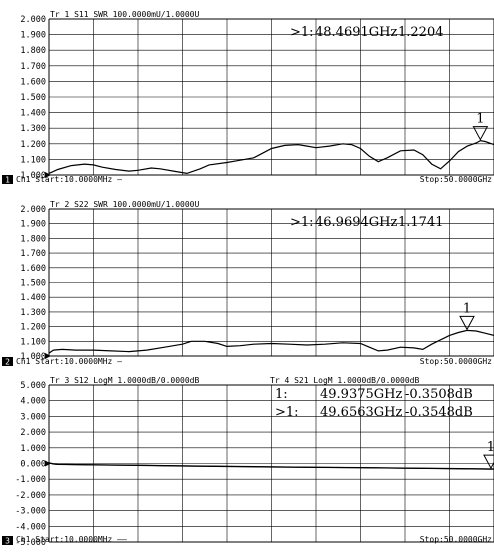 The image size is (494, 552). I want to click on channel-number: 1, so click(7, 180).